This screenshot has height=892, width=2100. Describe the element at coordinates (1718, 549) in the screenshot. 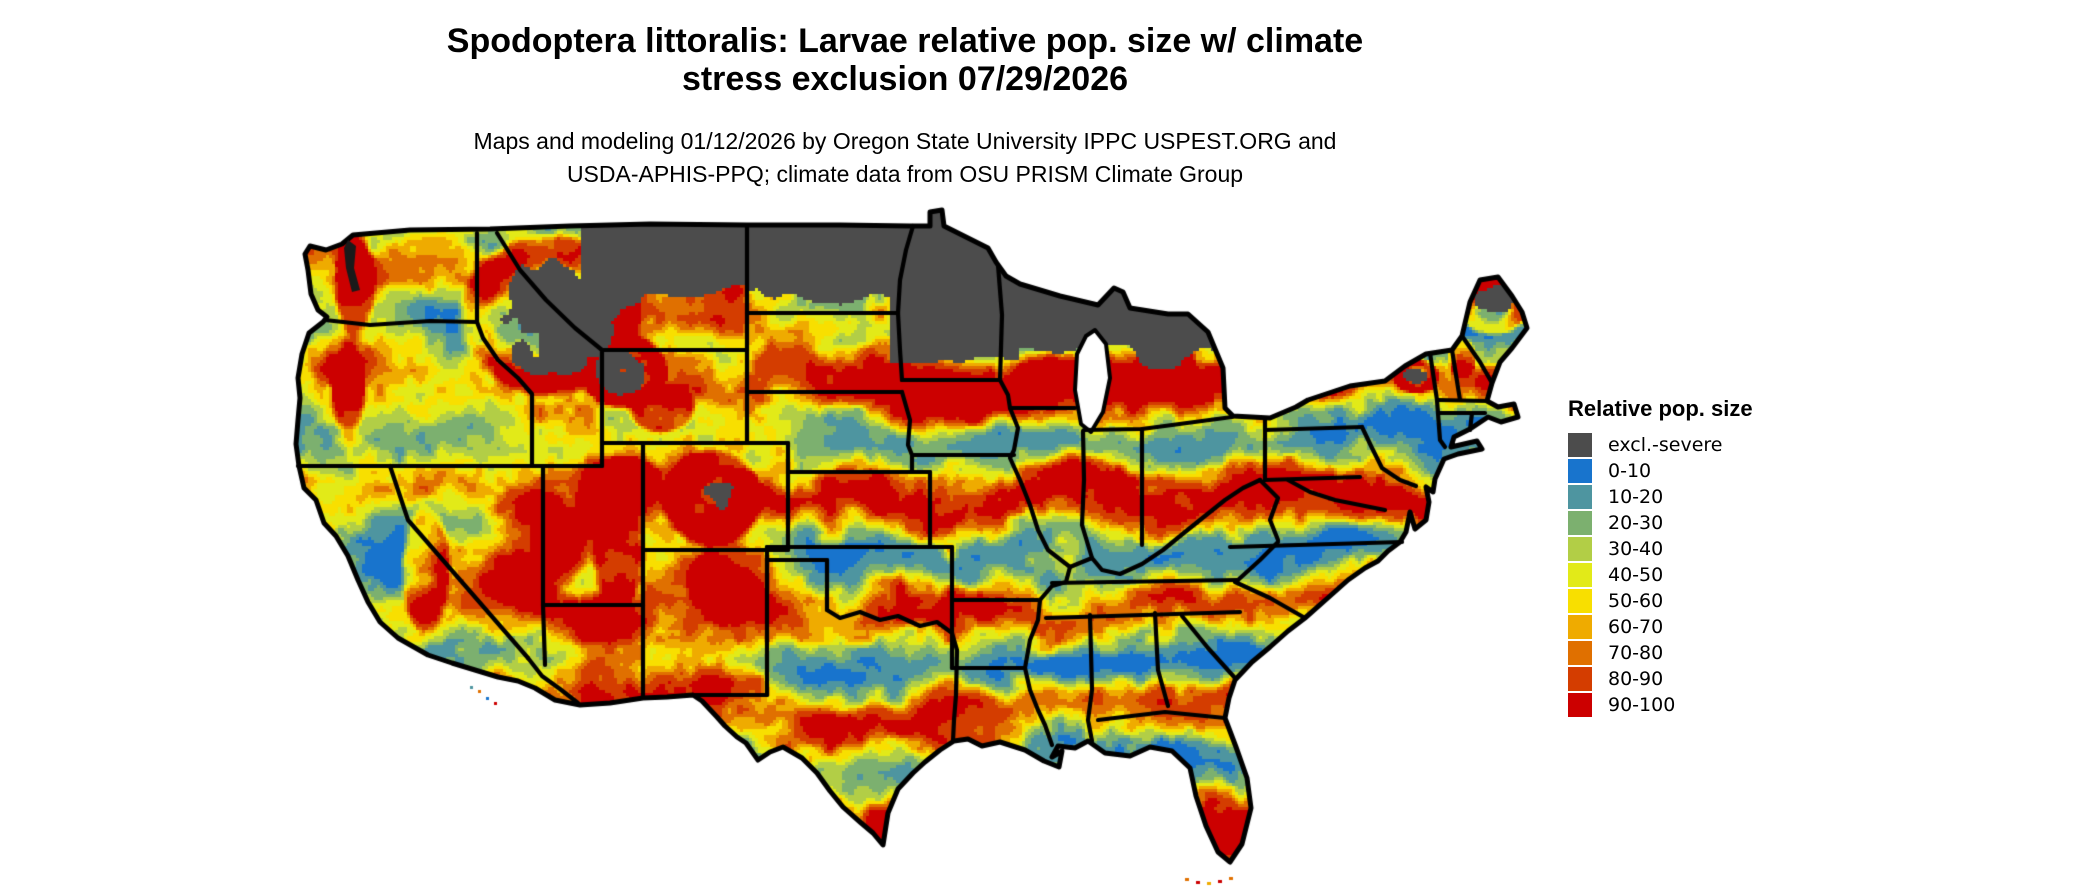

I see `legend-item: 30-40` at that location.